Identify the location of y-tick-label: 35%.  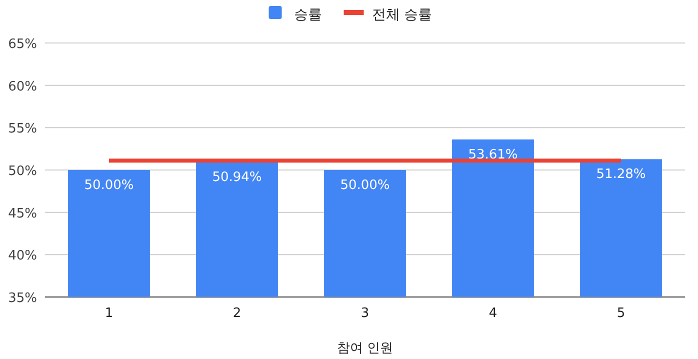
(22, 298).